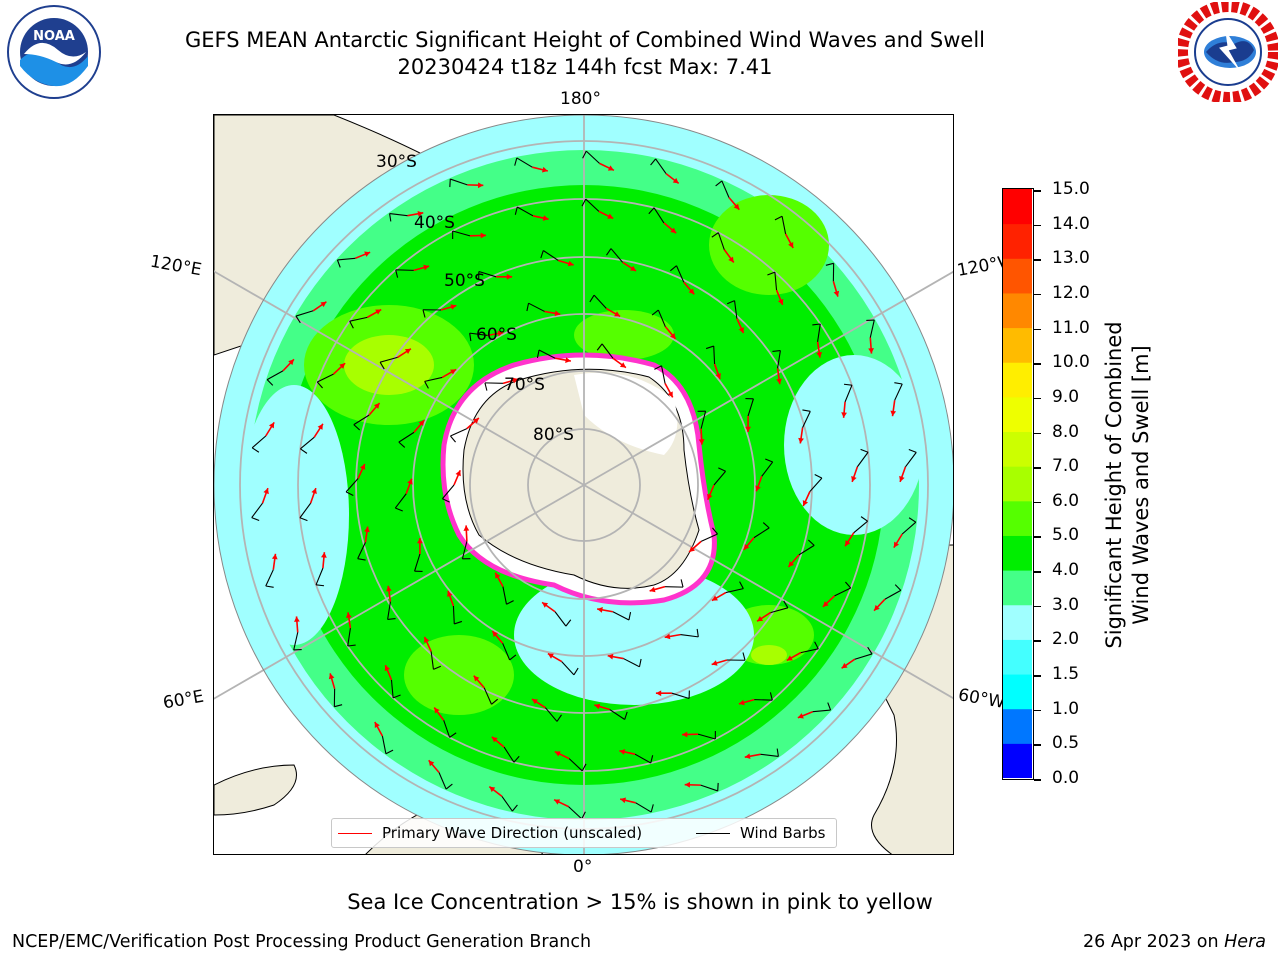  I want to click on colorbar-bands, so click(1017, 483).